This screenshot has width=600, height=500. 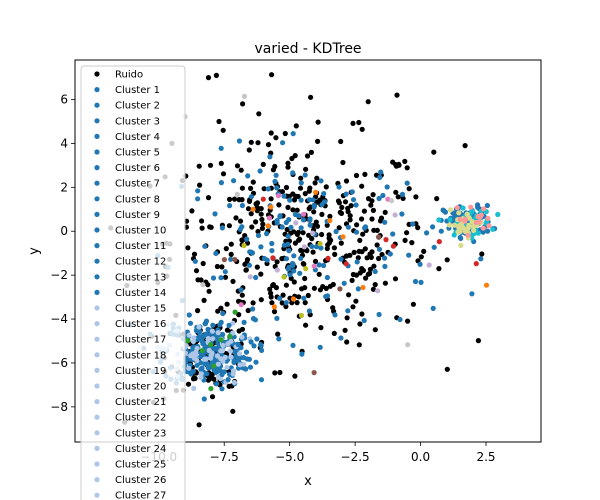 I want to click on legend-label: Cluster 9, so click(x=137, y=215).